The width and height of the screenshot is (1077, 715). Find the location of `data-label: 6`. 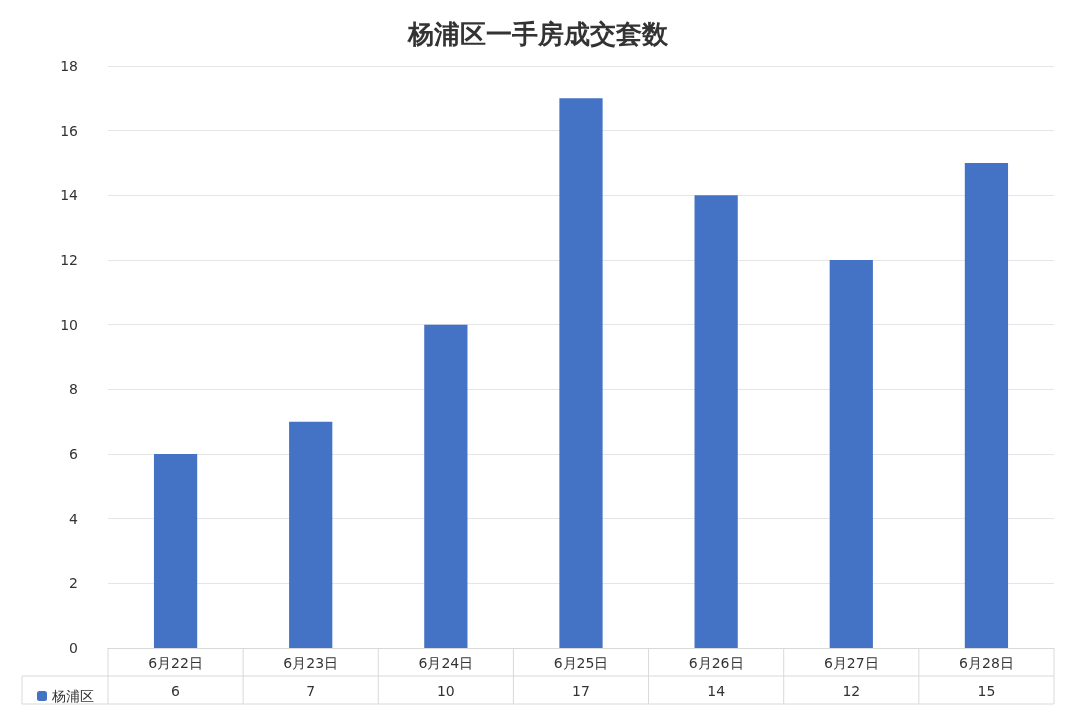

data-label: 6 is located at coordinates (176, 691).